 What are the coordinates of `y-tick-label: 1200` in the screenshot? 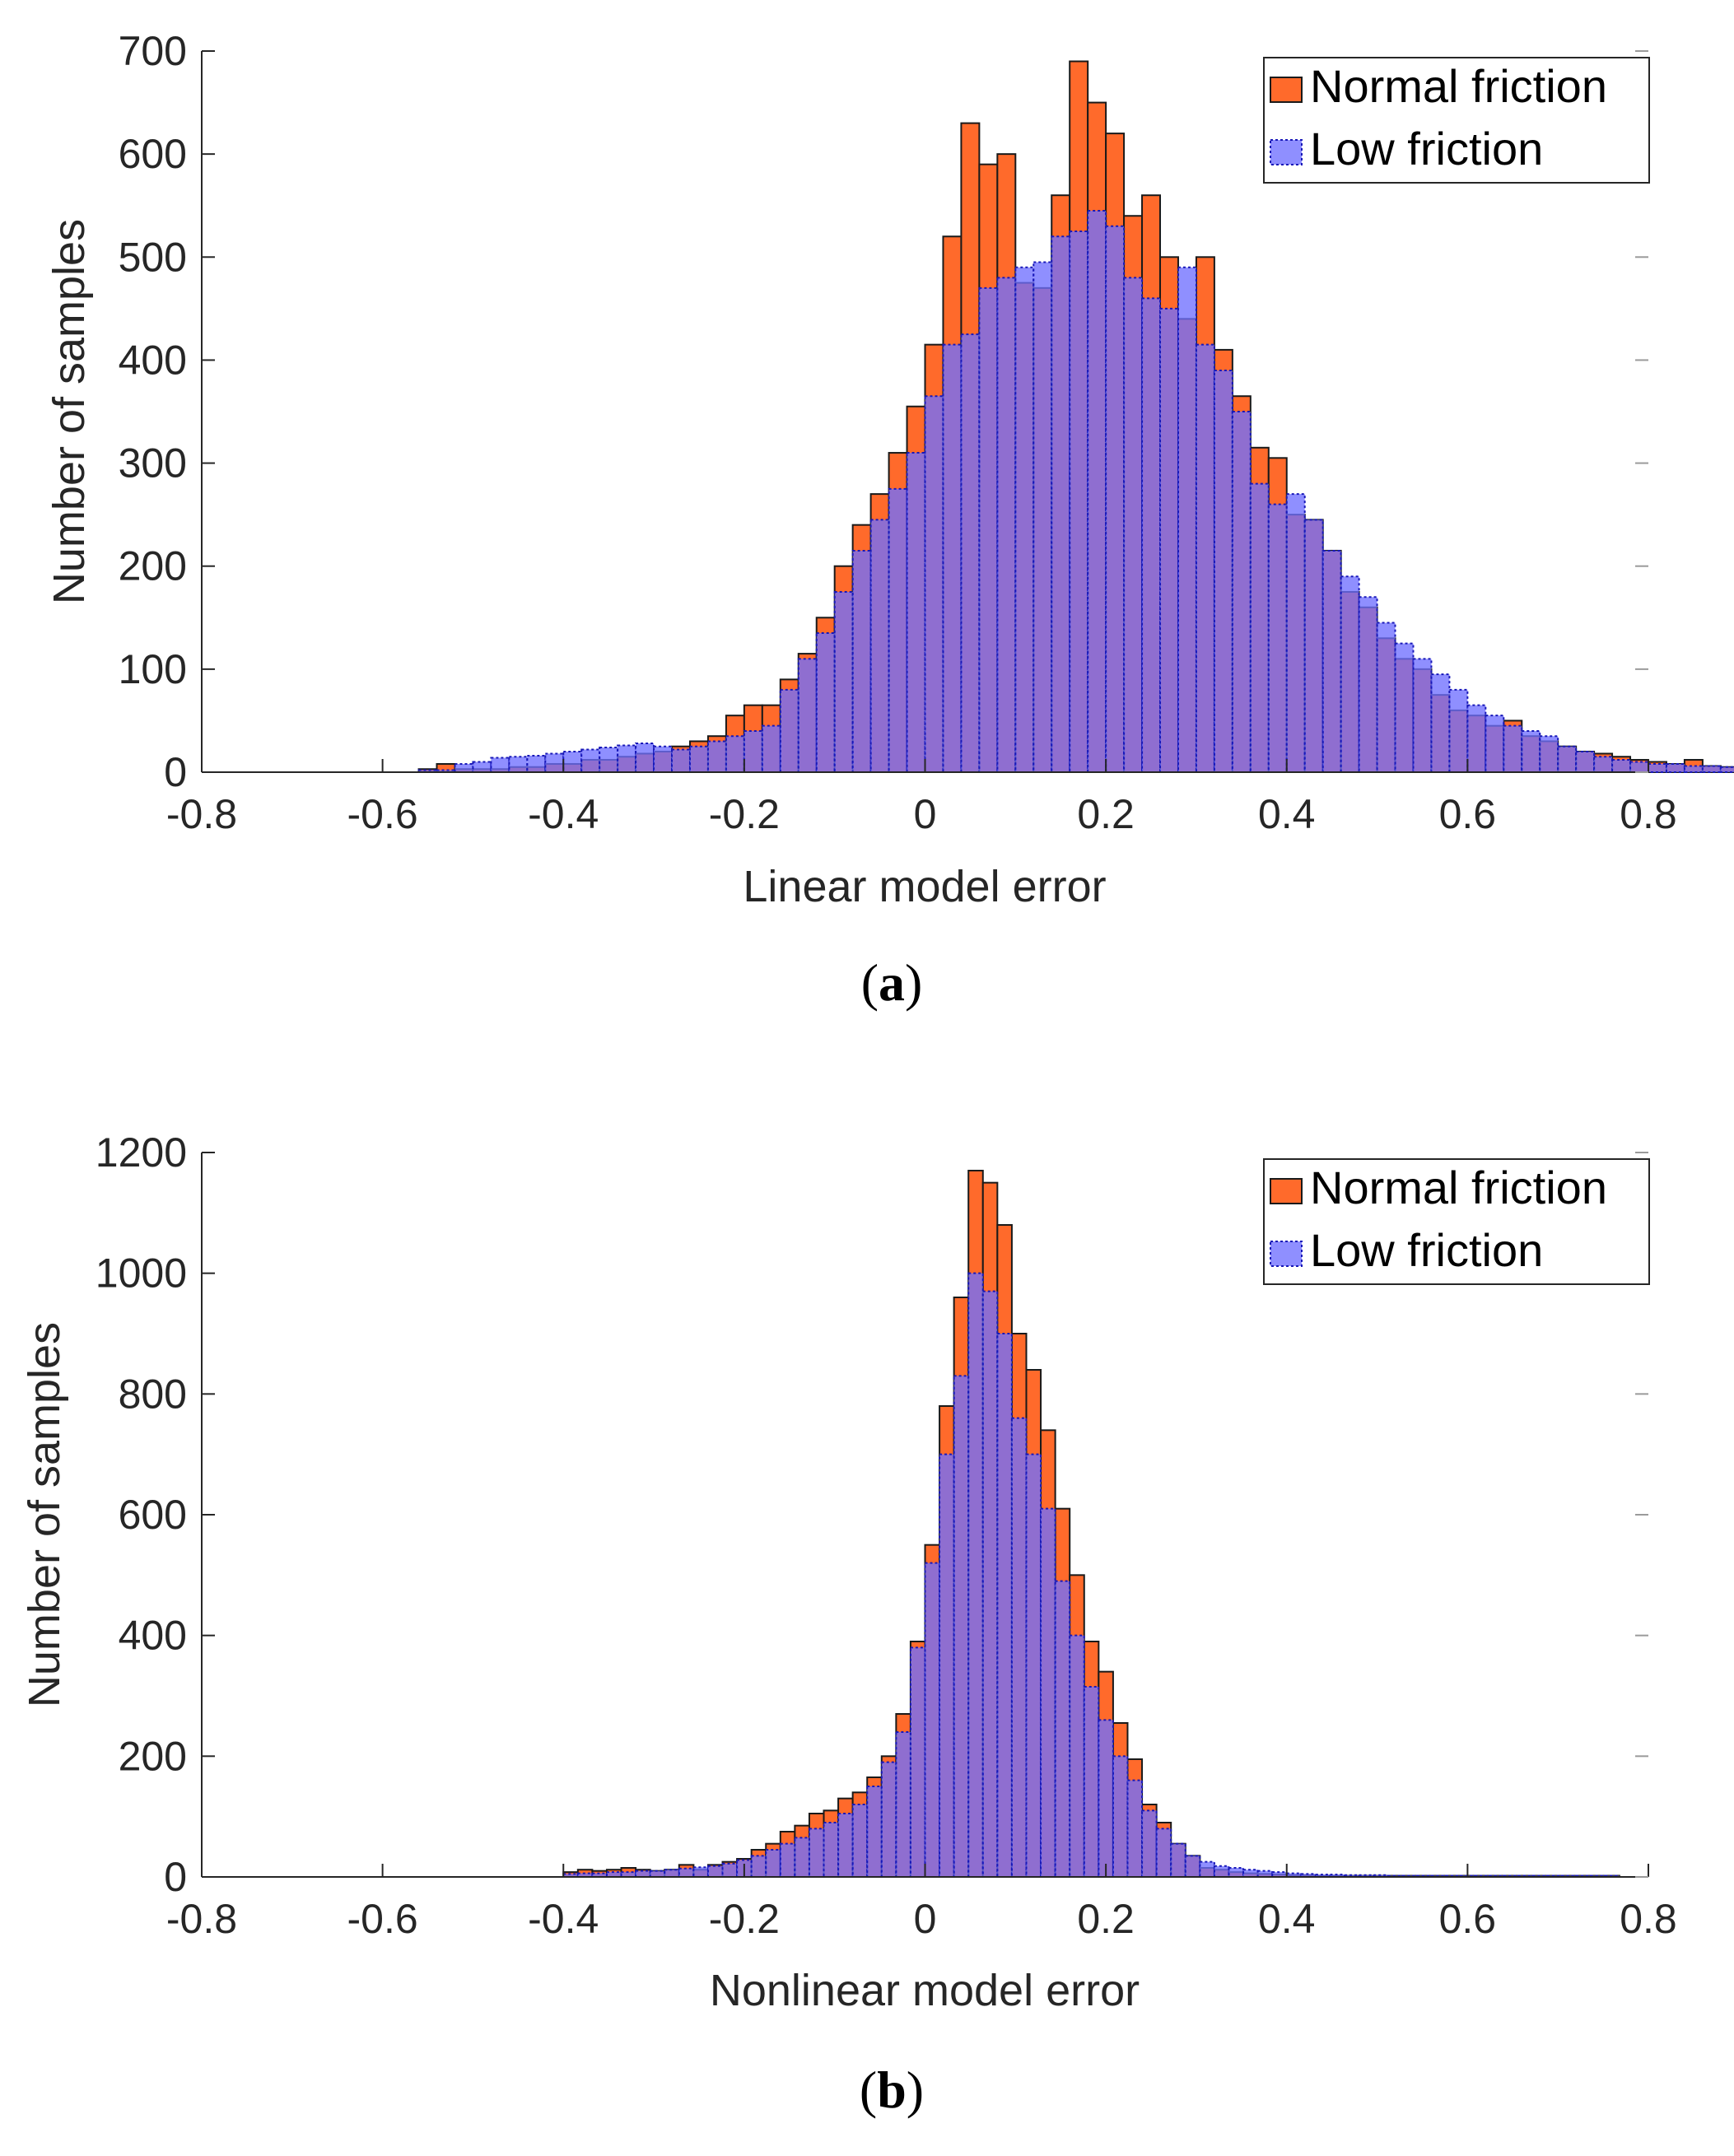 It's located at (141, 1152).